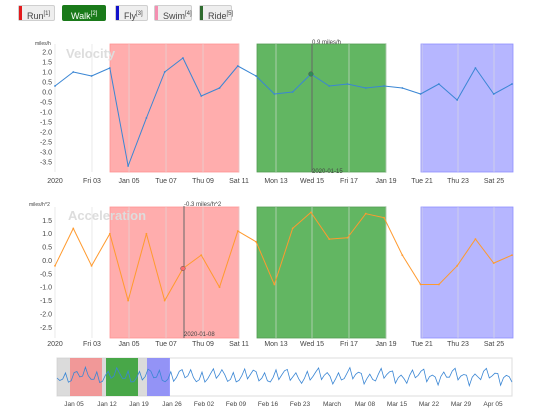 The image size is (552, 408). Describe the element at coordinates (47, 248) in the screenshot. I see `acc-y-tick-label: 0.5` at that location.